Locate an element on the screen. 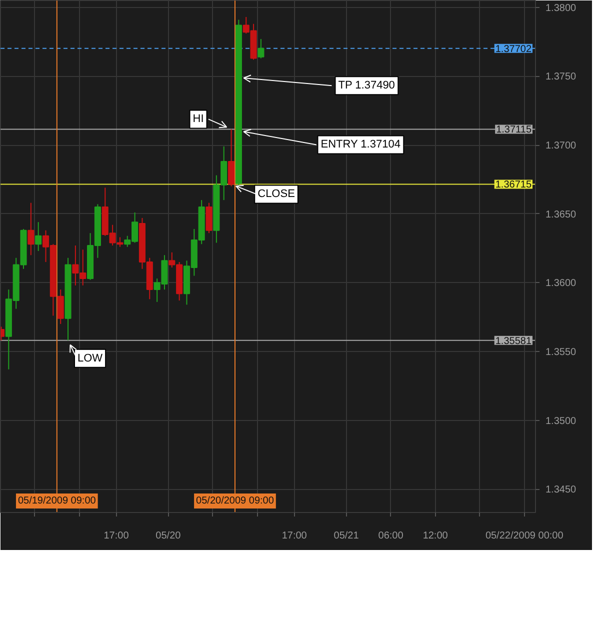  y-tick-label: 1.3450 is located at coordinates (561, 490).